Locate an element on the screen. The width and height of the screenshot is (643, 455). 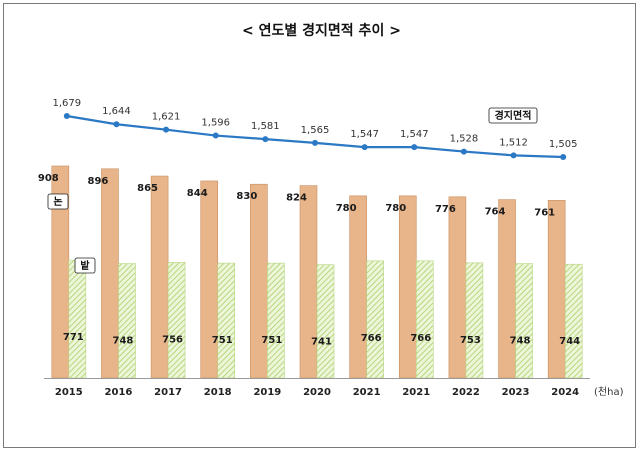
x-tick-label: 2018 is located at coordinates (218, 392).